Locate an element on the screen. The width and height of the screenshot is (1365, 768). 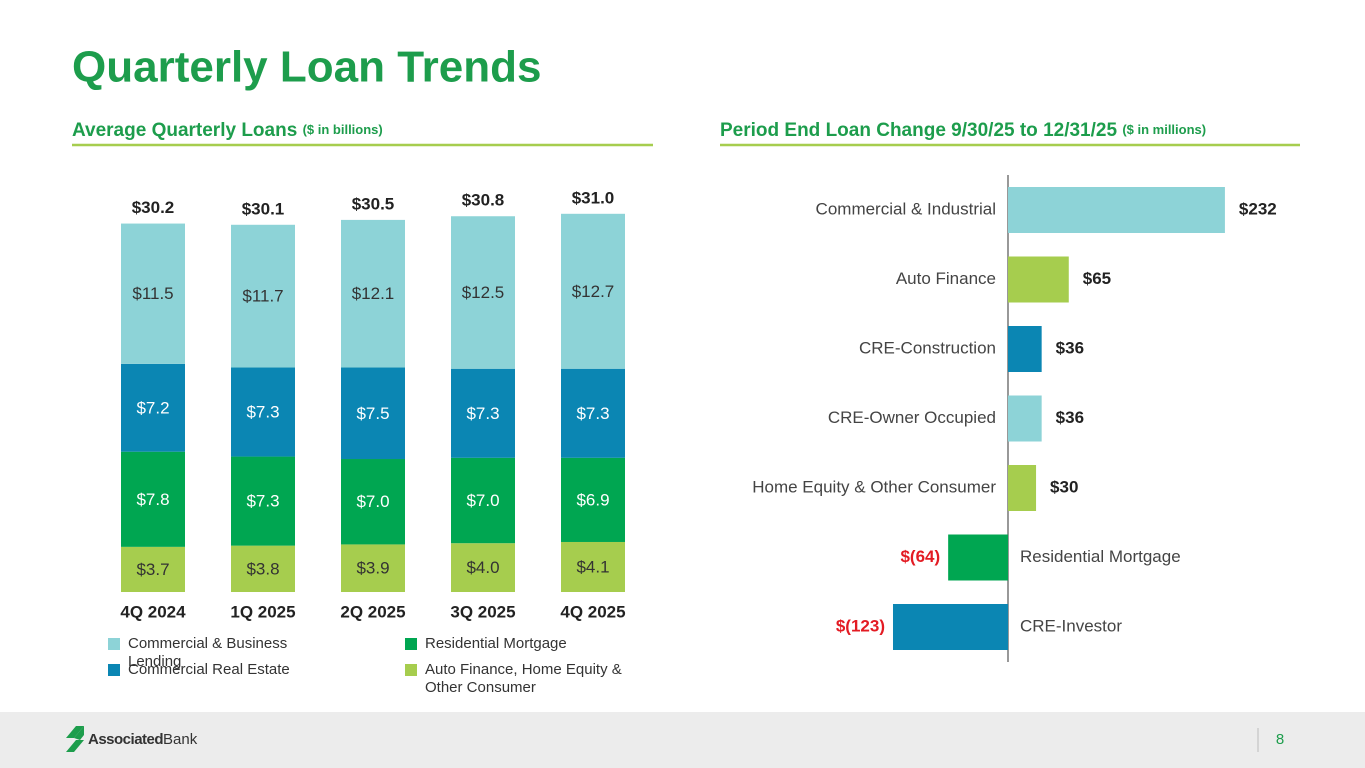
value-label: $7.5 is located at coordinates (372, 413).